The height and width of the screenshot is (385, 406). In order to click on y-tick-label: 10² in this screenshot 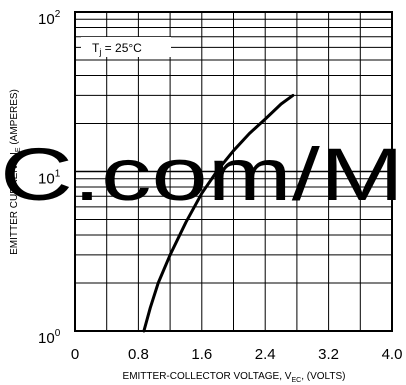, I will do `click(49, 18)`.